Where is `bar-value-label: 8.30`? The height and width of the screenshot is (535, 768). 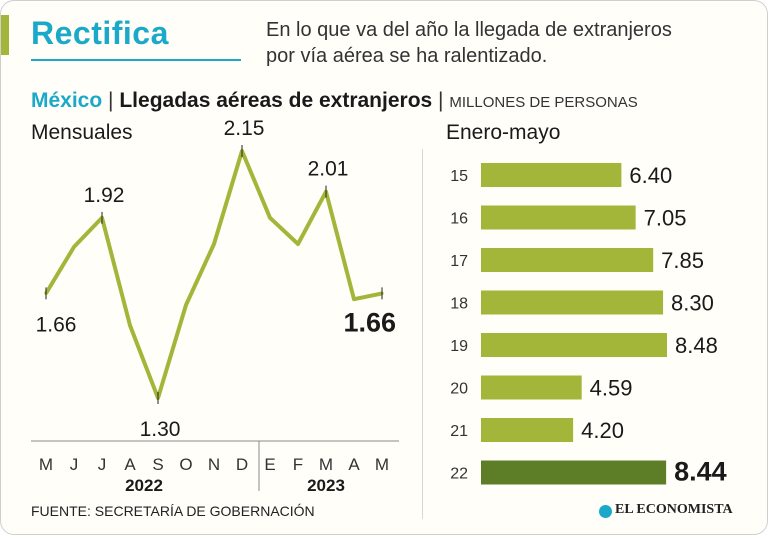 bar-value-label: 8.30 is located at coordinates (692, 303).